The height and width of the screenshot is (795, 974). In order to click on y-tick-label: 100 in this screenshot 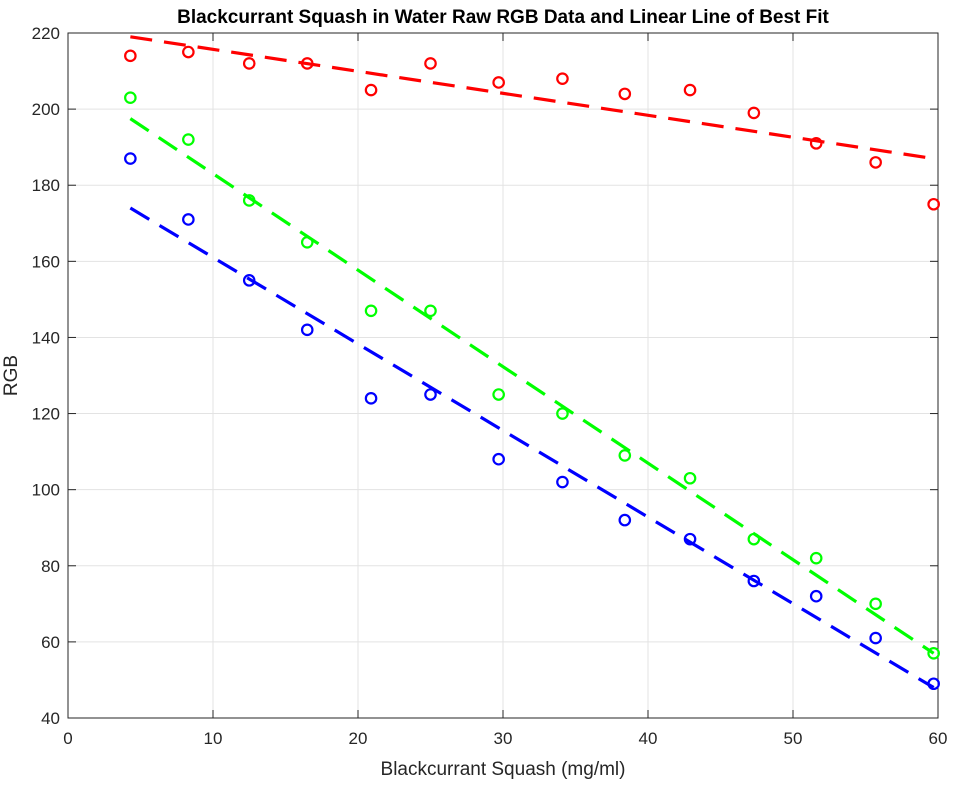, I will do `click(46, 490)`.